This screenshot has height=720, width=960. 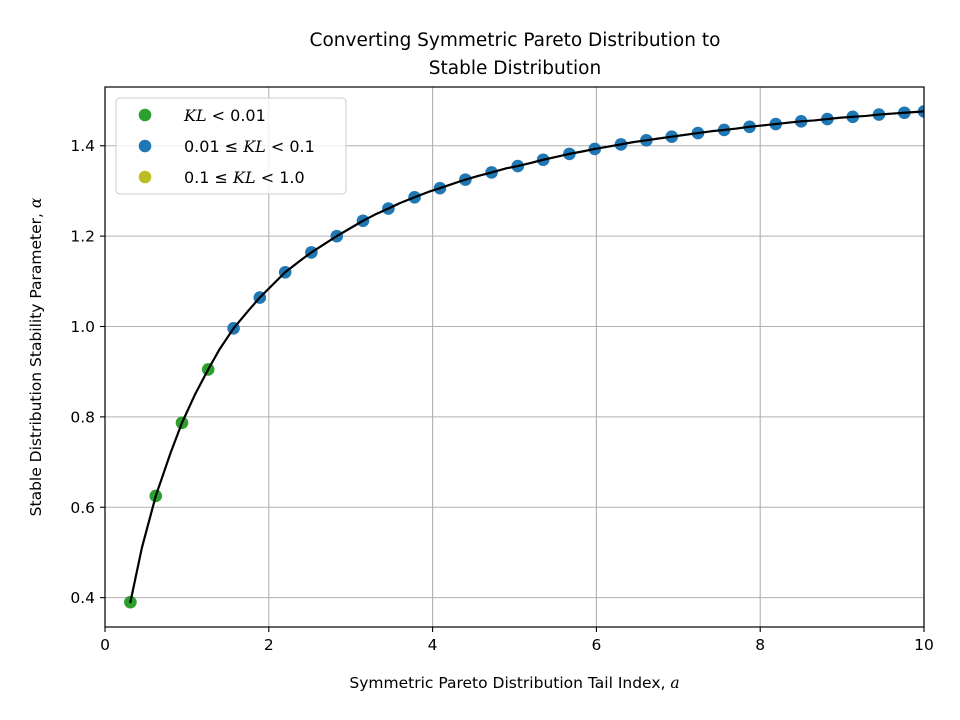 What do you see at coordinates (249, 146) in the screenshot?
I see `legend-label-1: 0.01 ≤ KL < 0.1` at bounding box center [249, 146].